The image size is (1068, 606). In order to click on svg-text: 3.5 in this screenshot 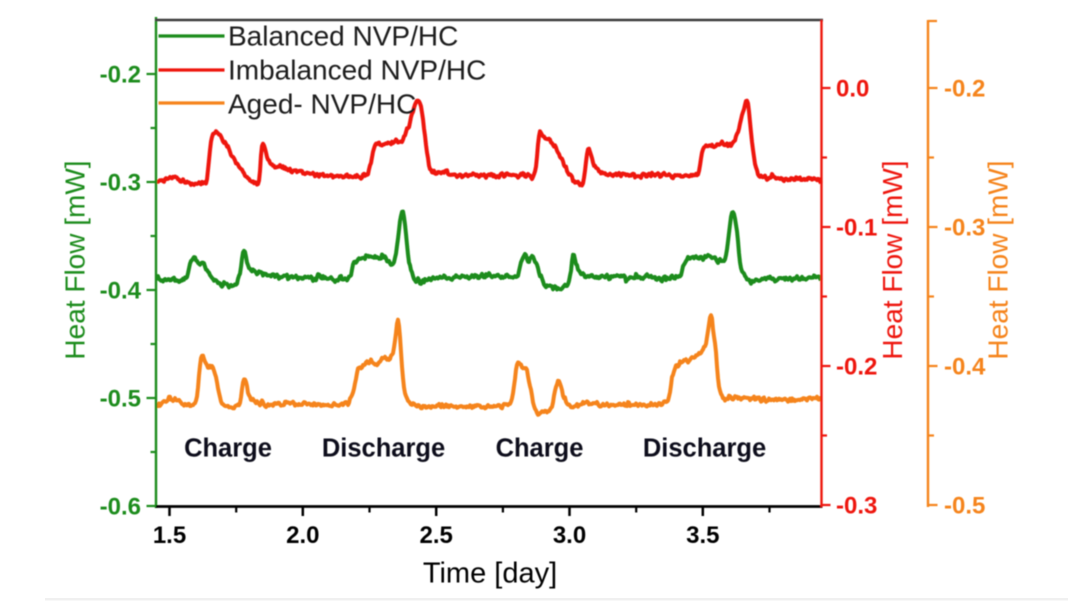, I will do `click(702, 535)`.